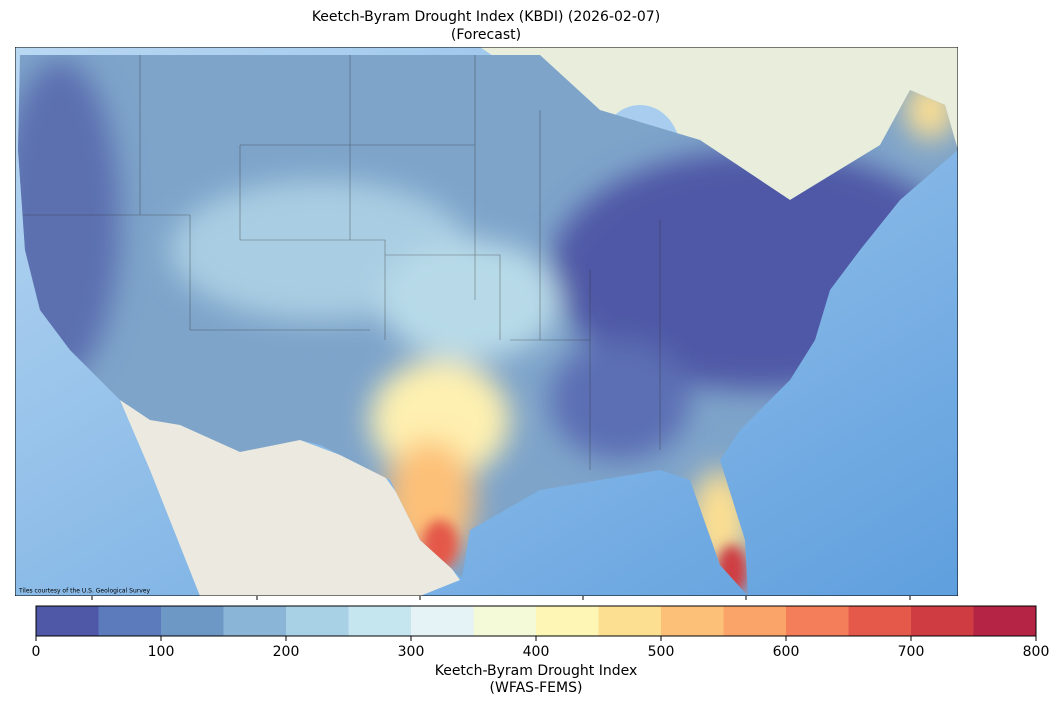 Image resolution: width=1059 pixels, height=705 pixels. Describe the element at coordinates (786, 652) in the screenshot. I see `colorbar-tick-label: 600` at that location.